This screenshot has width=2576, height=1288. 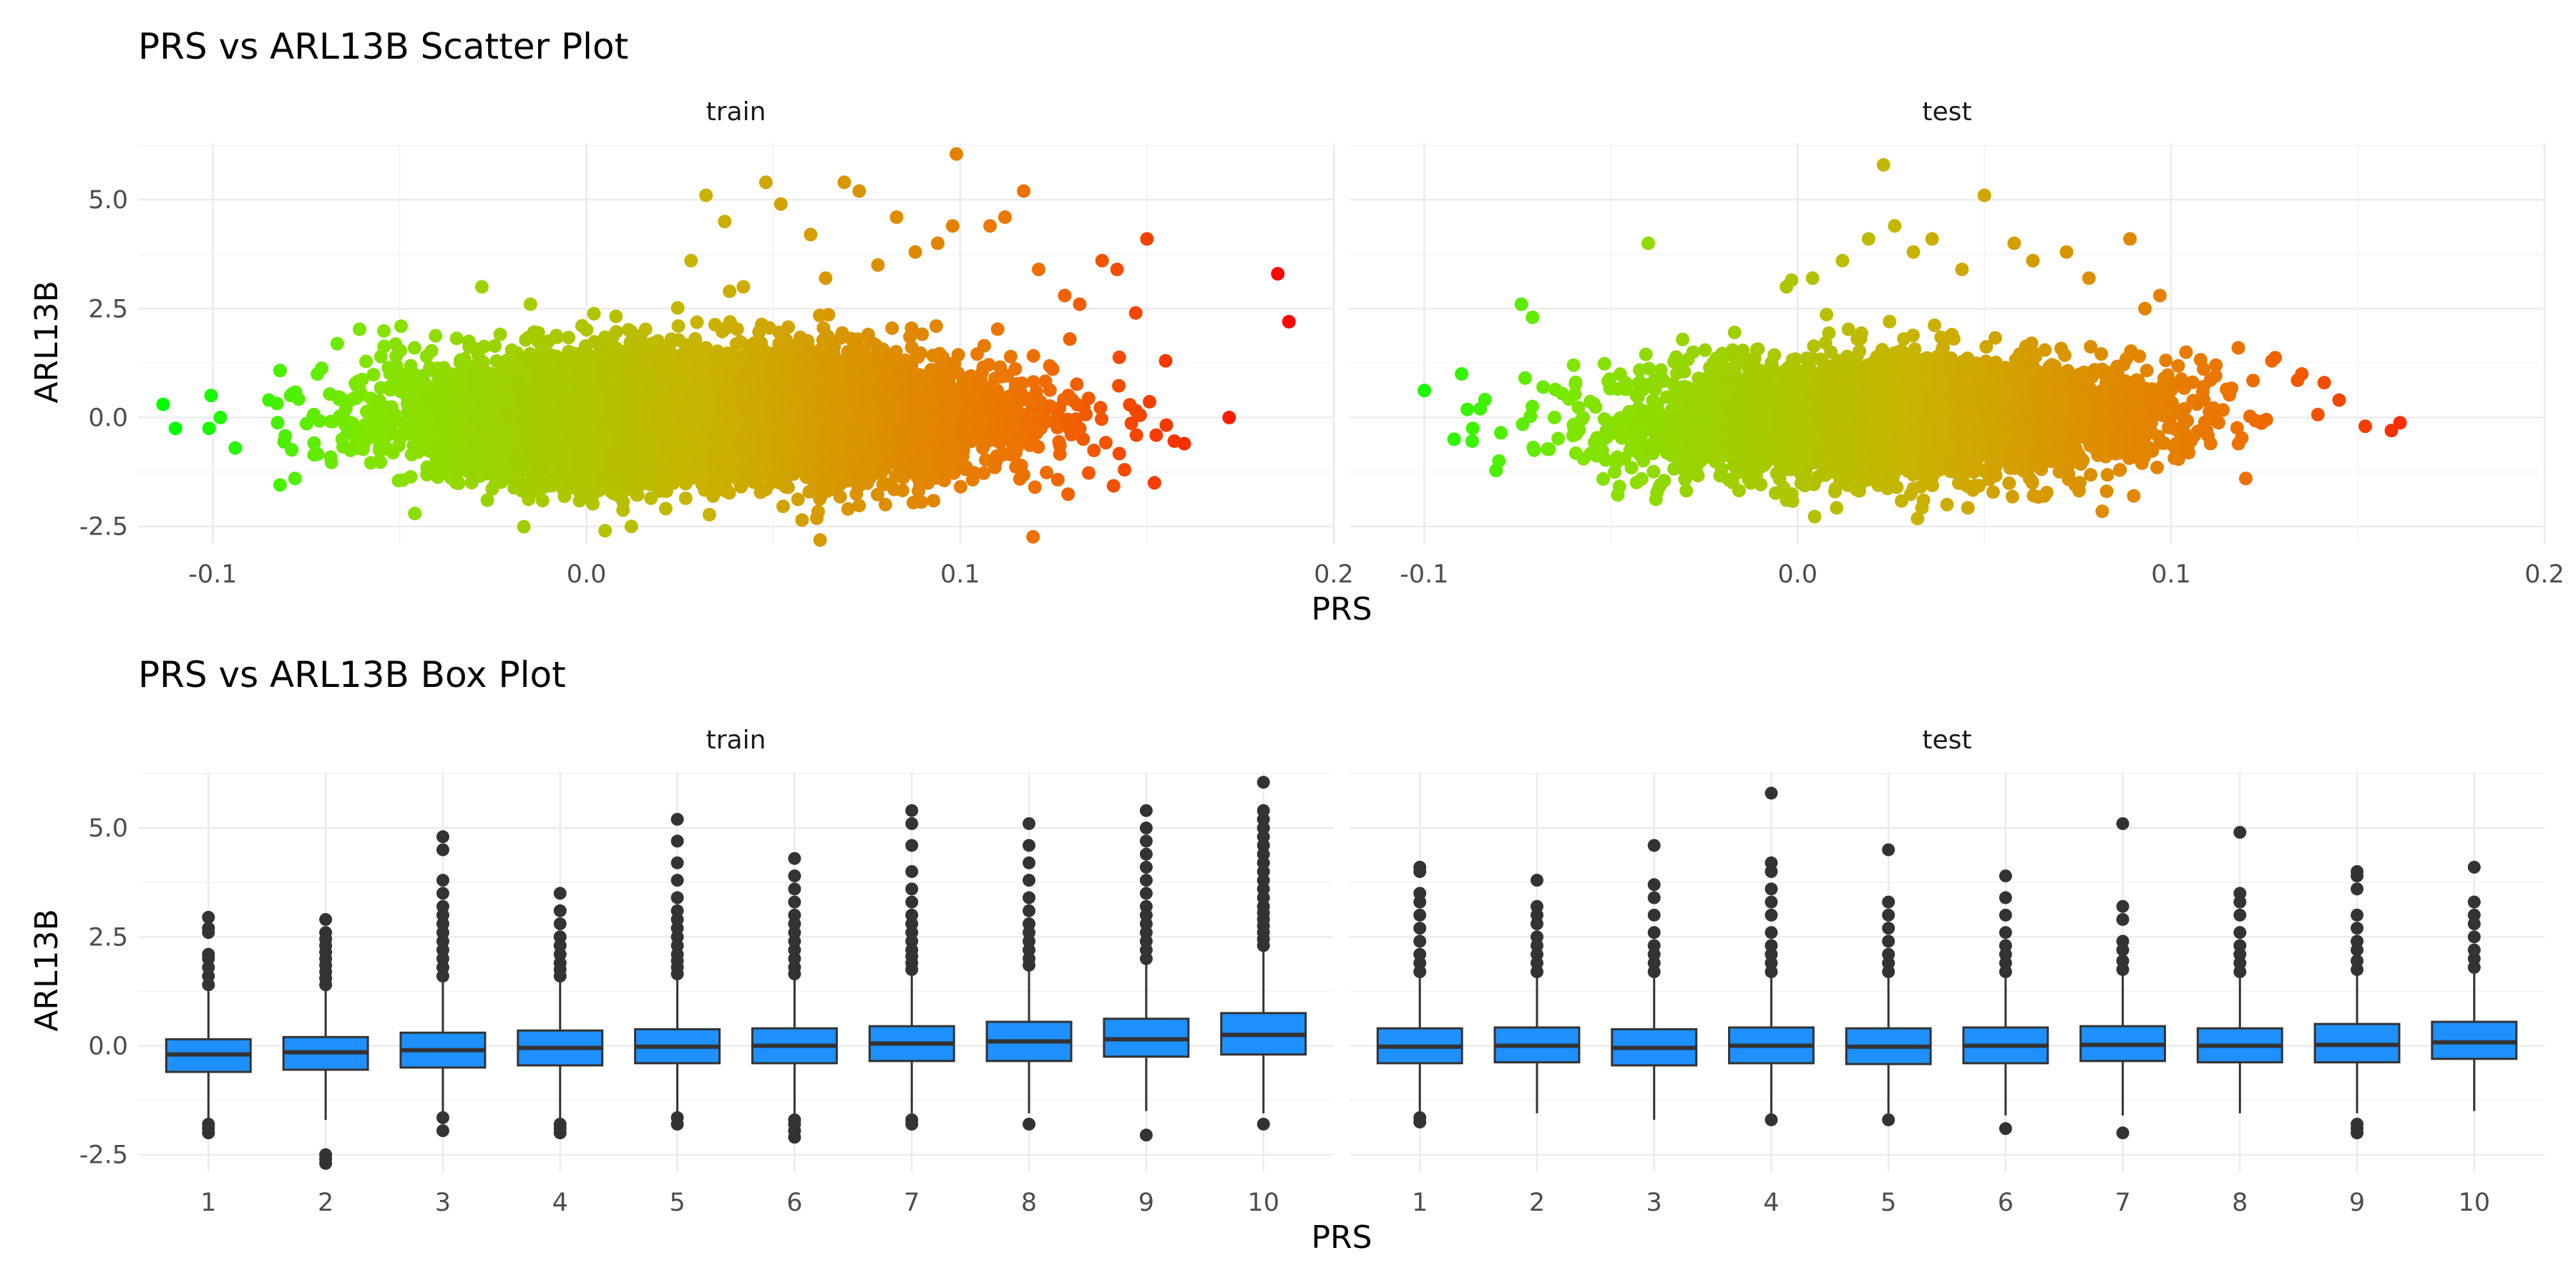 I want to click on scatter-plot-title: PRS vs ARL13B Scatter Plot, so click(x=383, y=46).